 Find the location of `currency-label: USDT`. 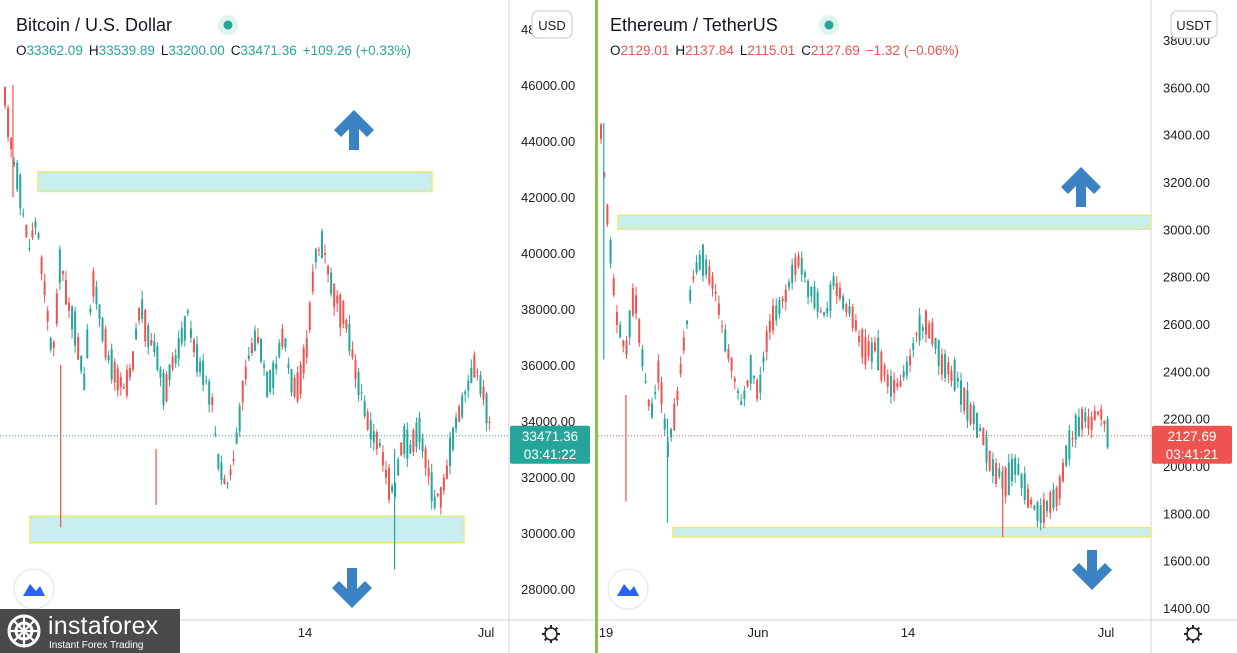

currency-label: USDT is located at coordinates (1193, 25).